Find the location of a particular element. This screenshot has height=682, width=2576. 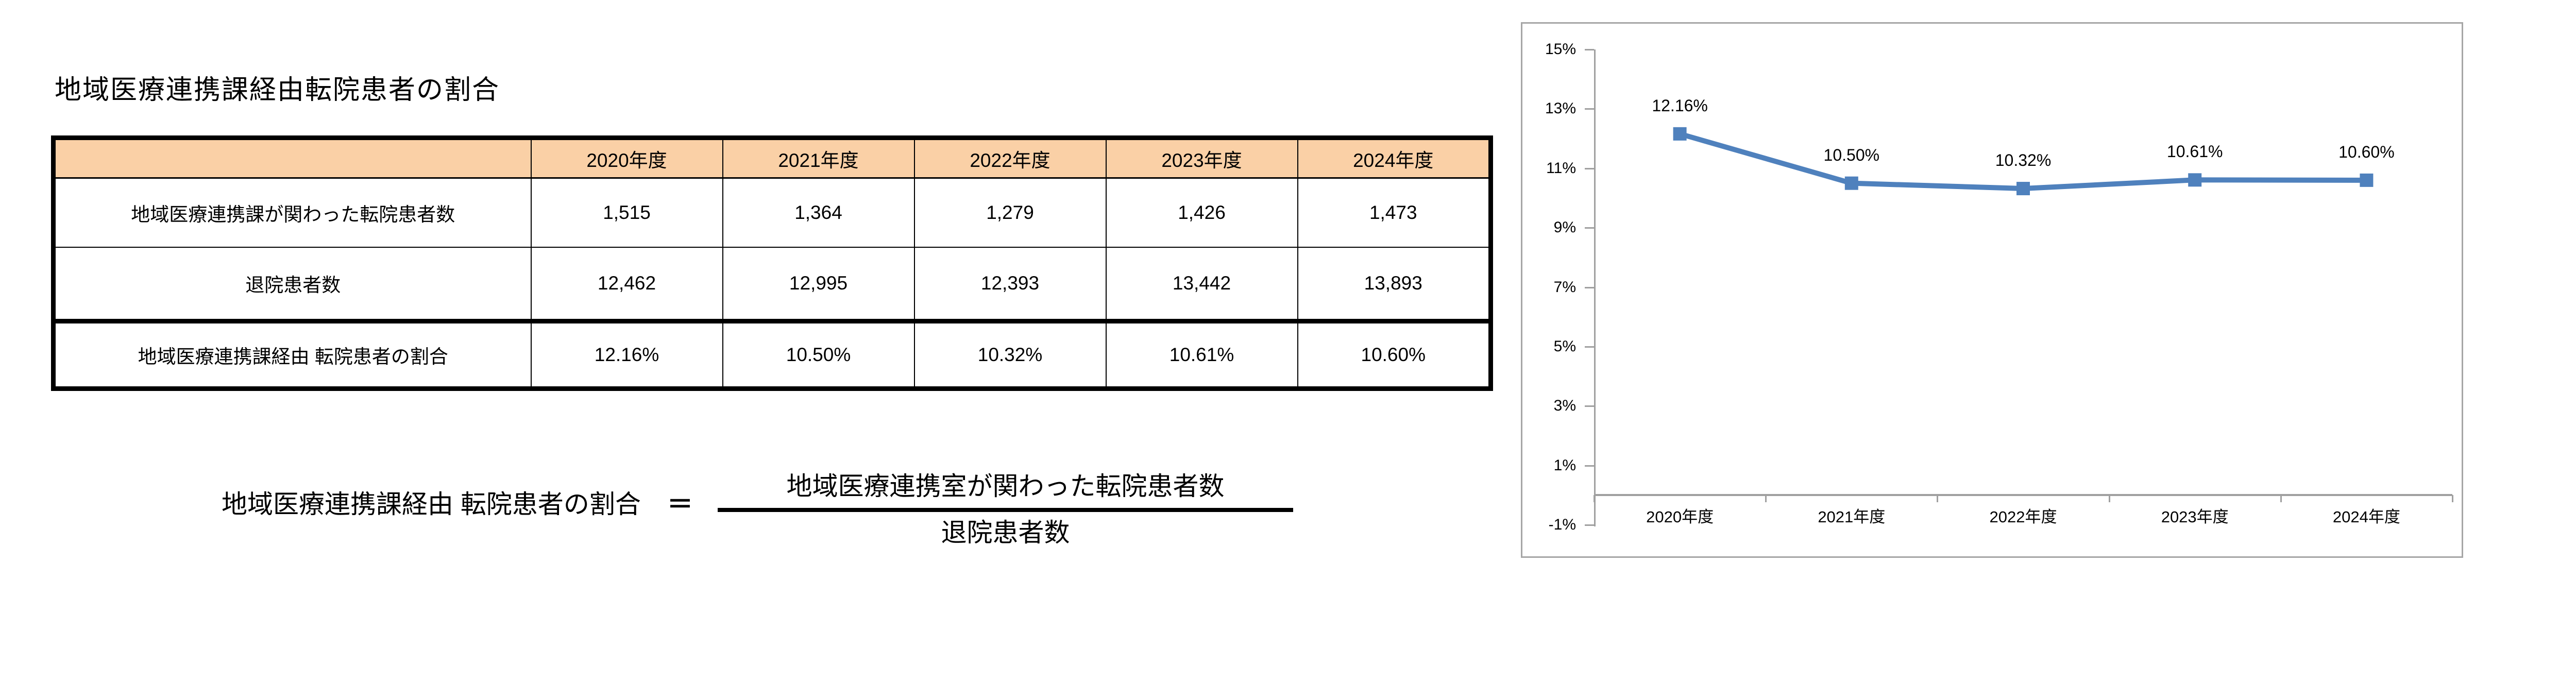

x-axis-line is located at coordinates (2023, 495).